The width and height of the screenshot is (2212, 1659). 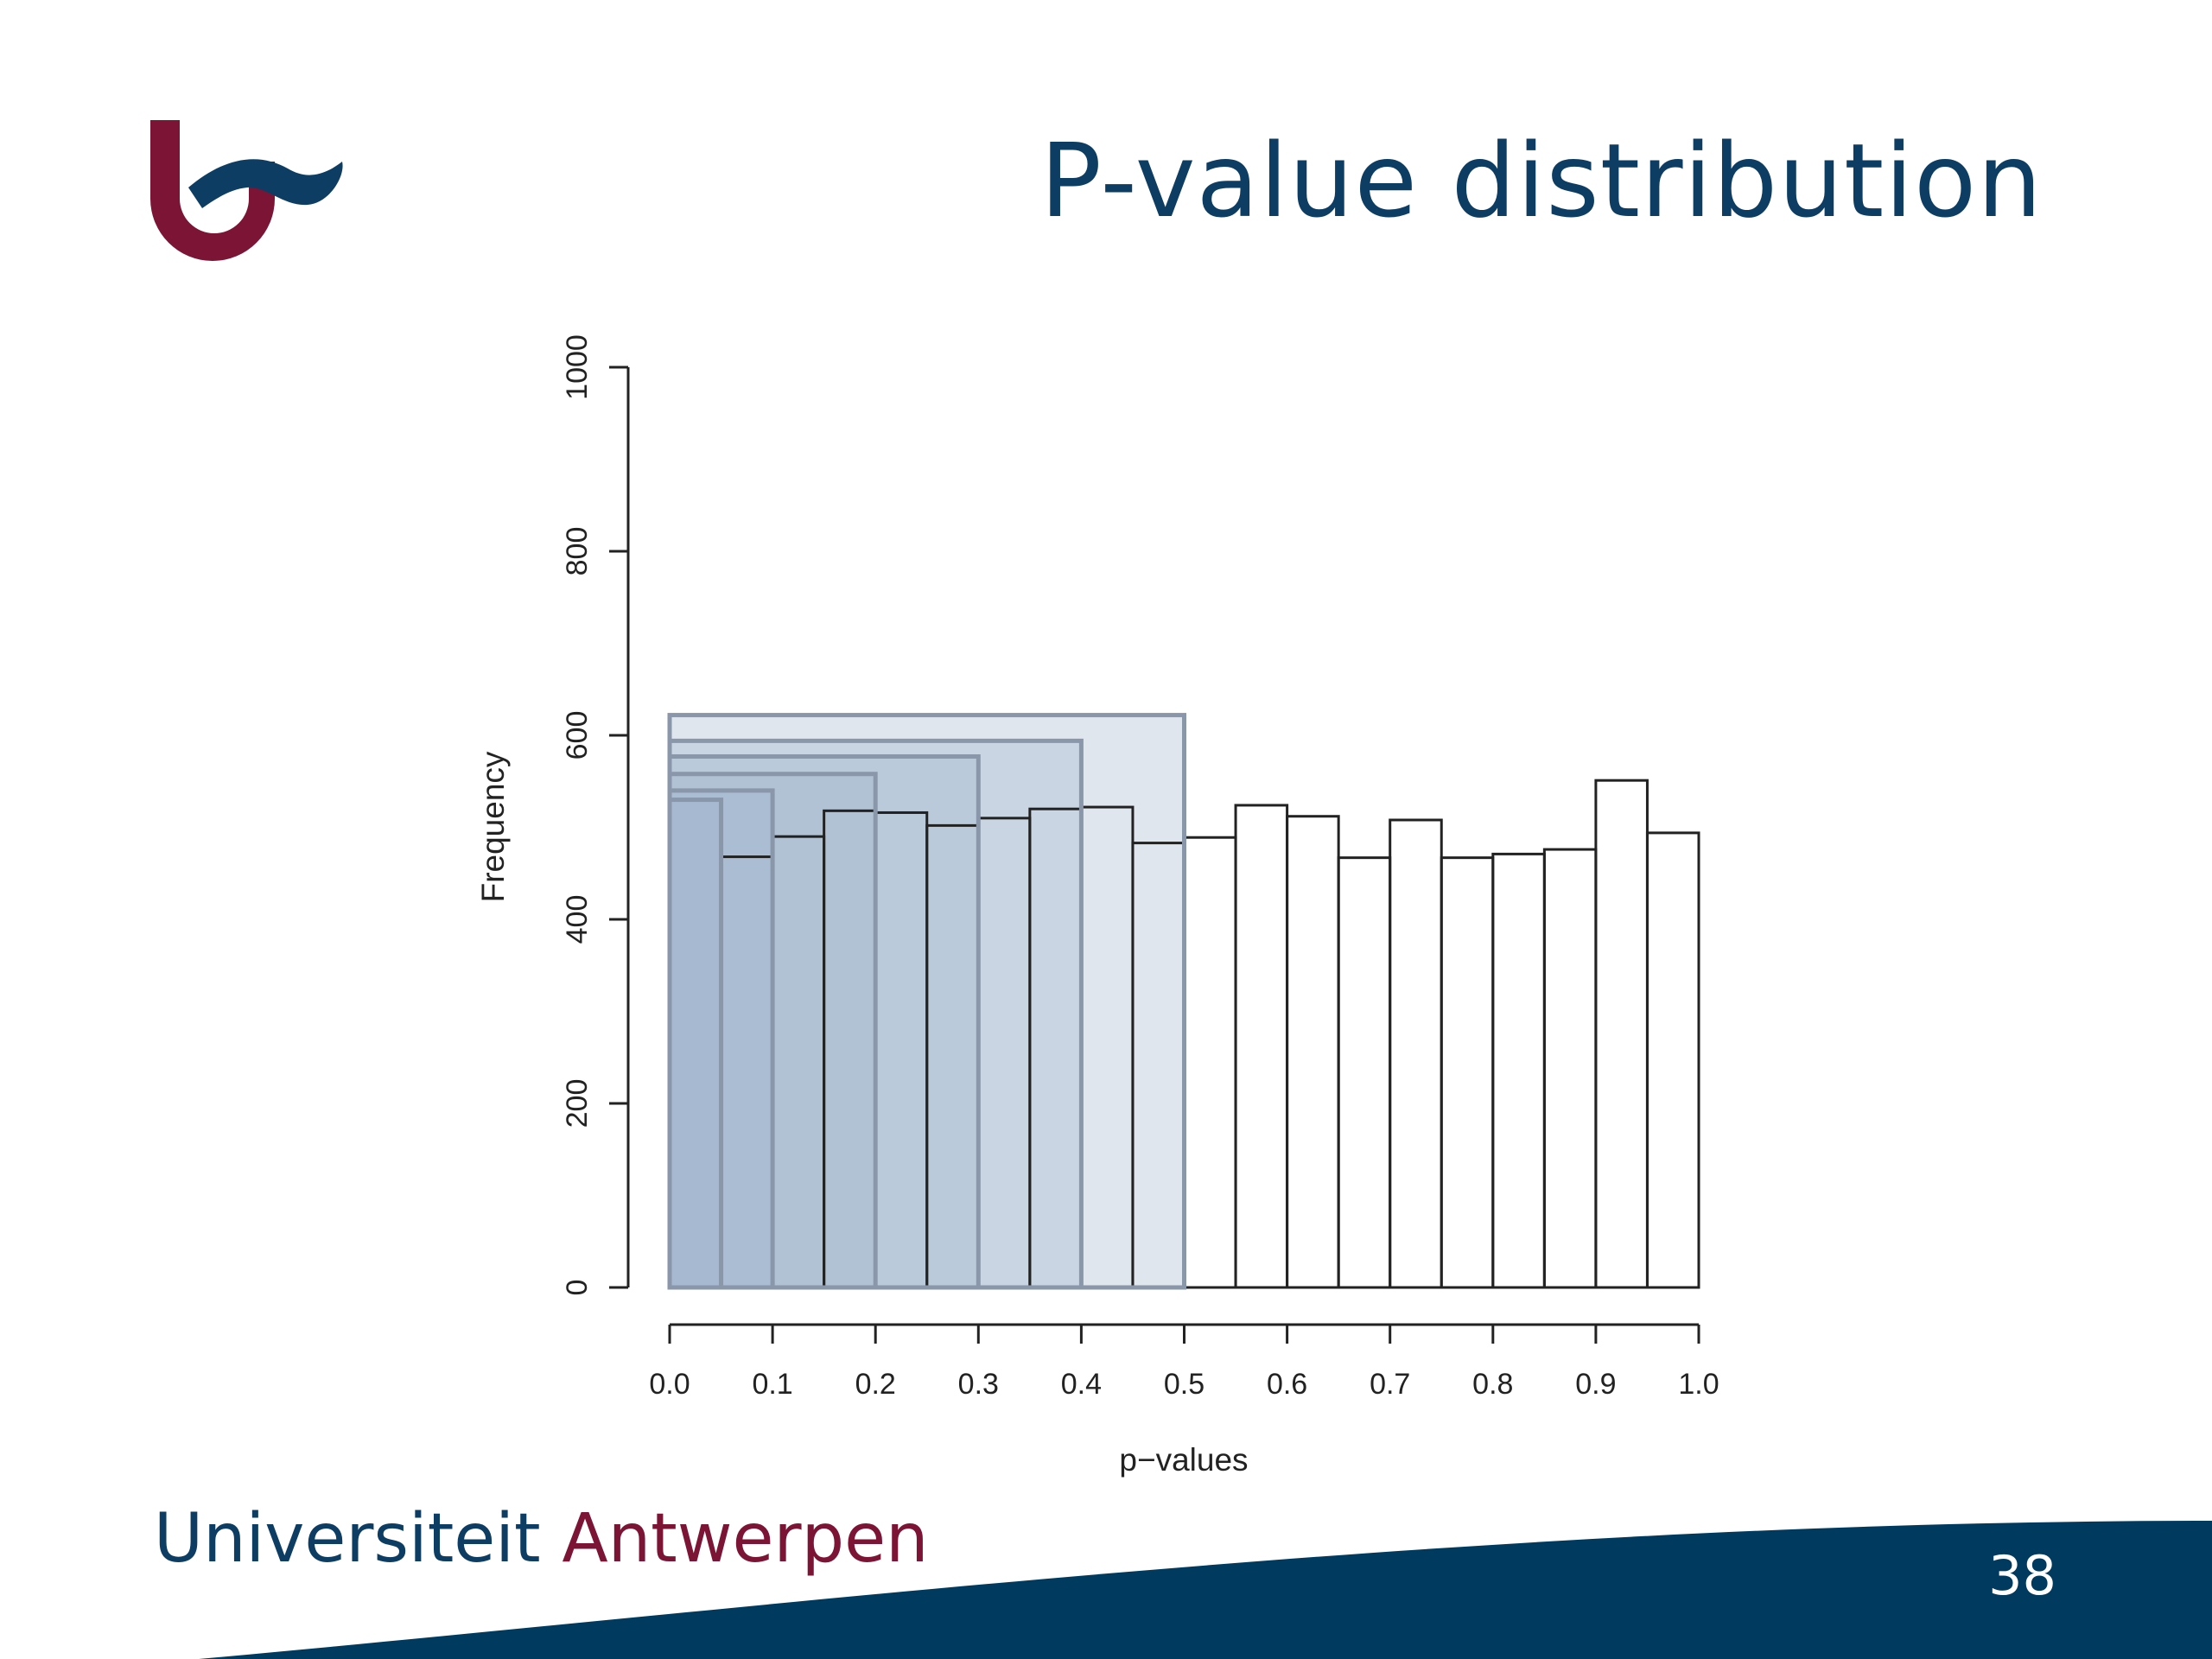 What do you see at coordinates (1541, 180) in the screenshot?
I see `page-title: P-value distribution` at bounding box center [1541, 180].